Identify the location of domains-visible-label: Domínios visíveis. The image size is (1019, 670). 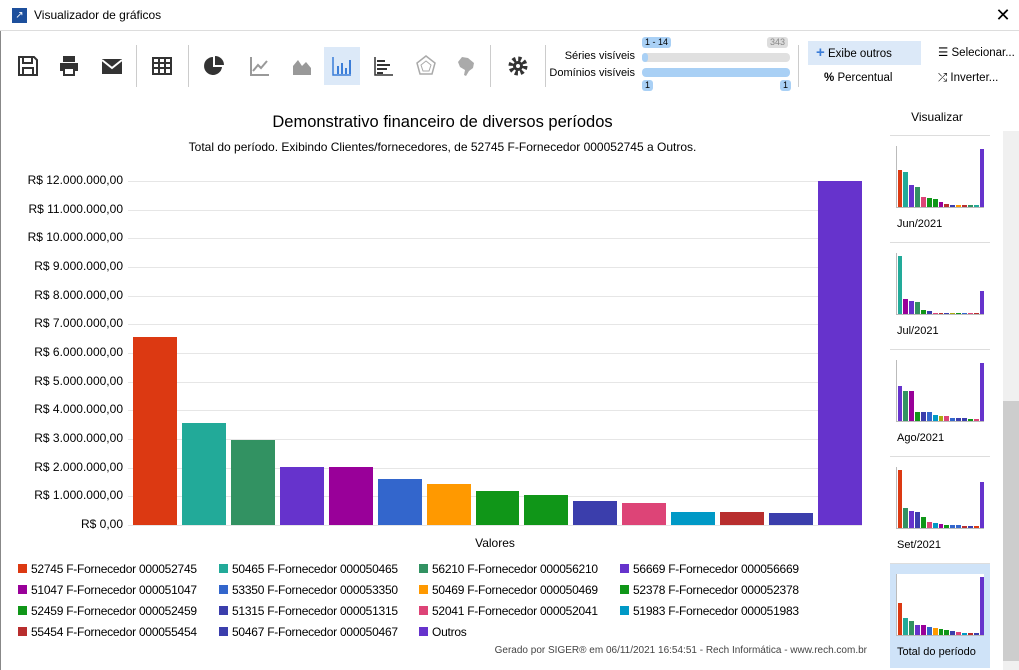
(592, 73).